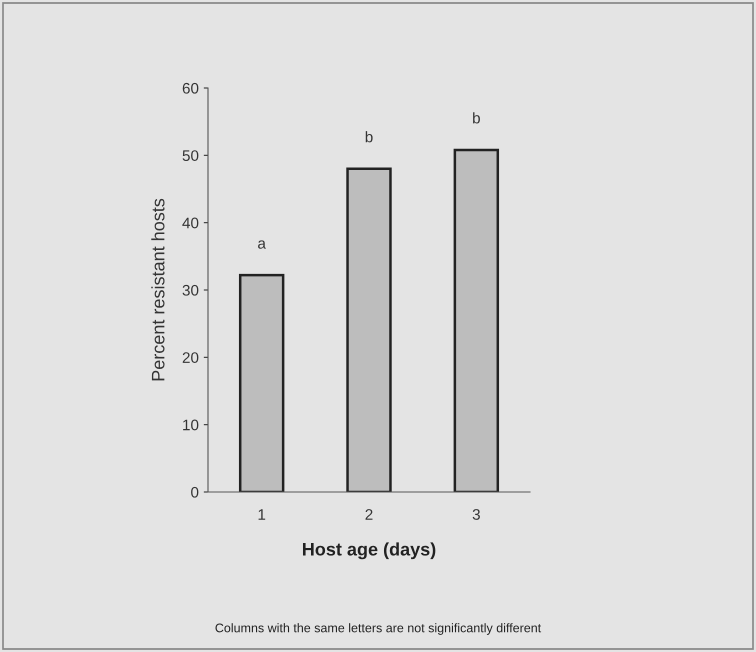 This screenshot has height=652, width=756. What do you see at coordinates (190, 290) in the screenshot?
I see `y-tick-label: 30` at bounding box center [190, 290].